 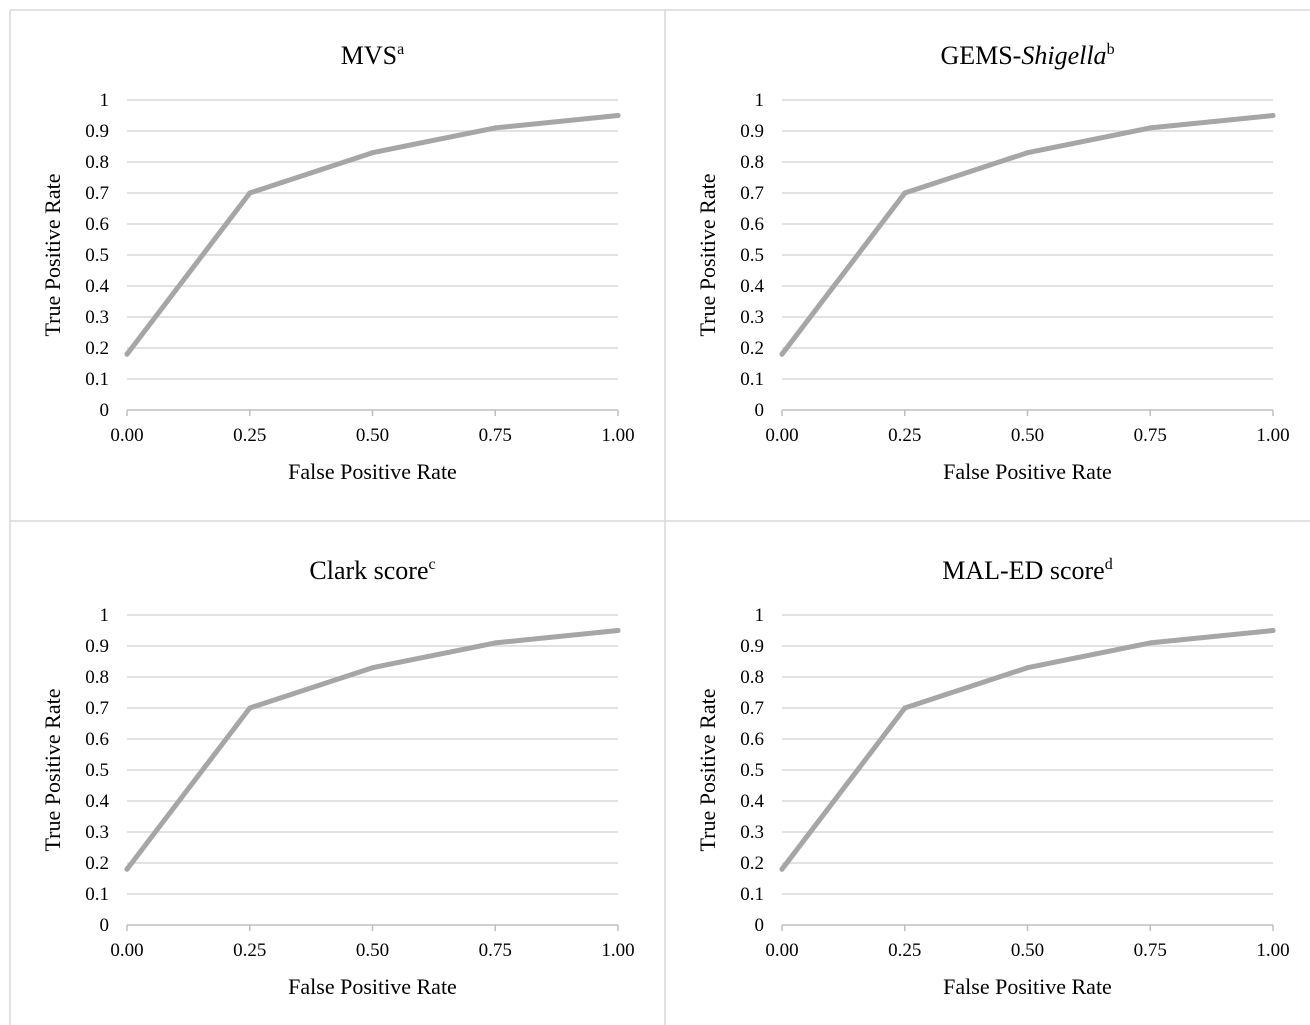 What do you see at coordinates (368, 570) in the screenshot?
I see `chart-title-text: Clark score` at bounding box center [368, 570].